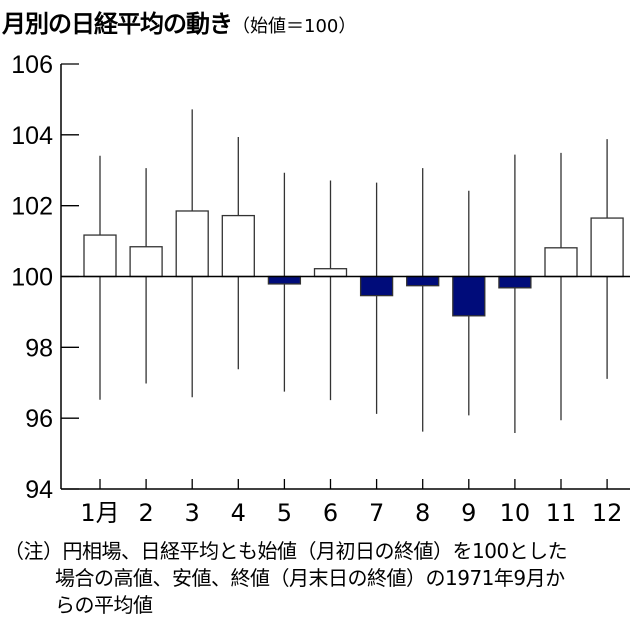 The height and width of the screenshot is (629, 630). What do you see at coordinates (330, 513) in the screenshot?
I see `x-tick-label: 6` at bounding box center [330, 513].